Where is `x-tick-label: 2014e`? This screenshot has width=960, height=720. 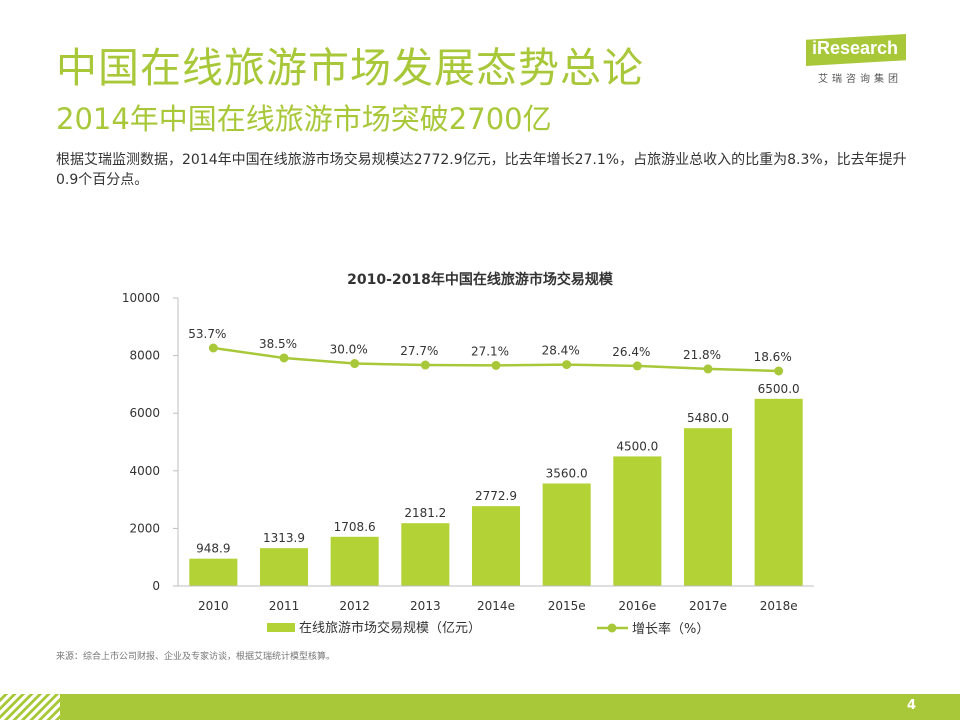 x-tick-label: 2014e is located at coordinates (496, 606).